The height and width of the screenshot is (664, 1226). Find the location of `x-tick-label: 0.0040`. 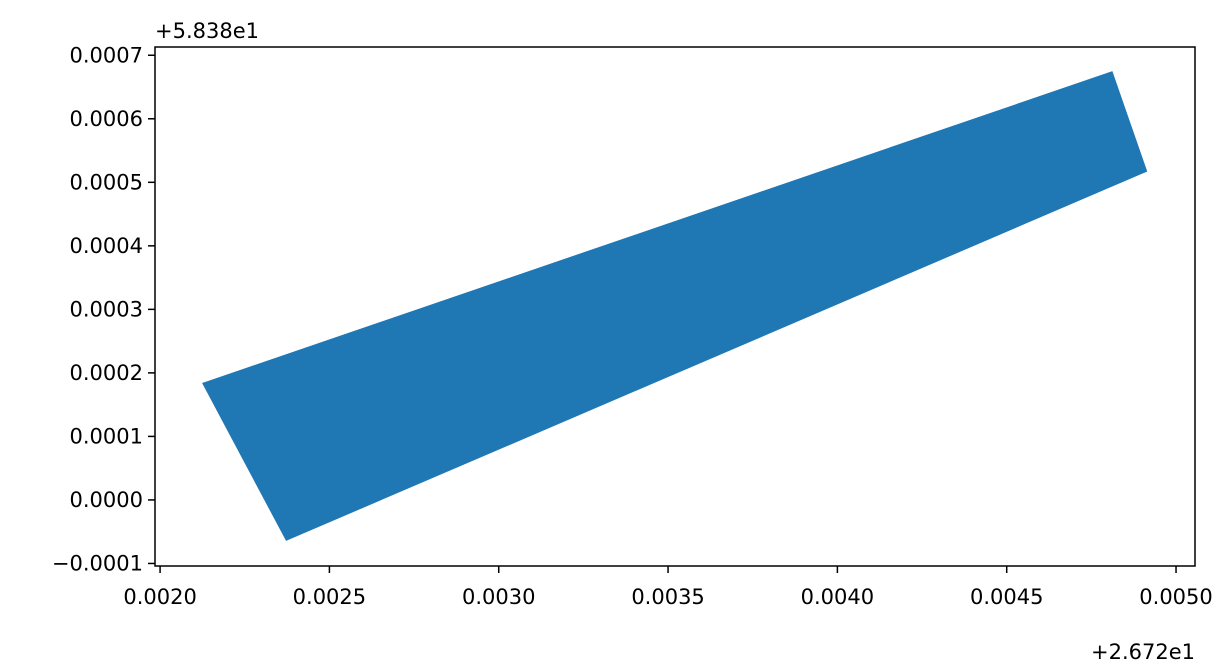

x-tick-label: 0.0040 is located at coordinates (837, 597).